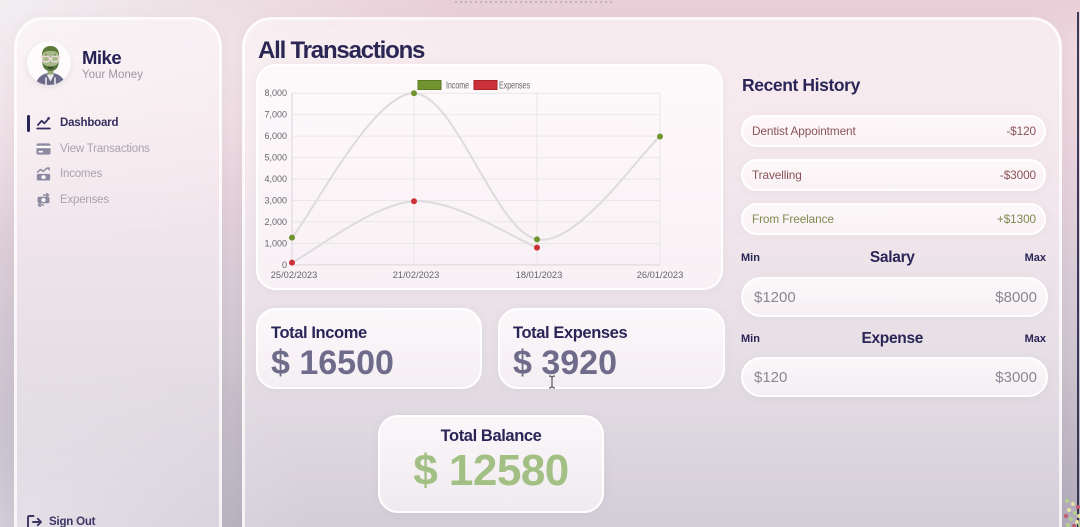 The image size is (1080, 527). What do you see at coordinates (294, 275) in the screenshot?
I see `svg-text: 25/02/2023` at bounding box center [294, 275].